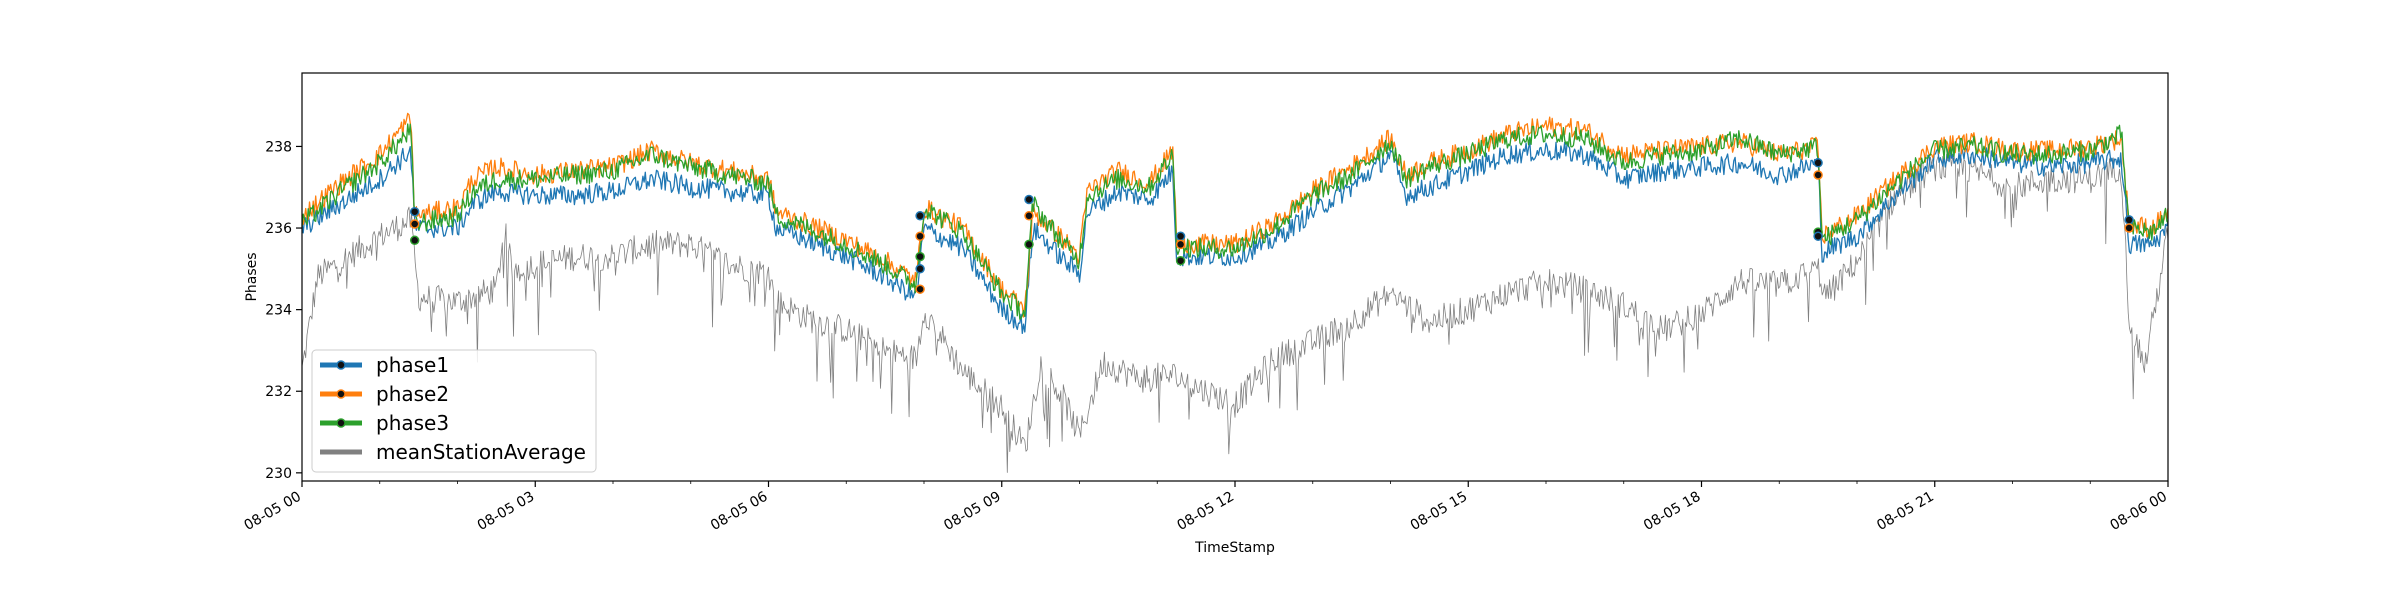 The height and width of the screenshot is (600, 2400). I want to click on y-axis: 230 232 234 236 238, so click(283, 310).